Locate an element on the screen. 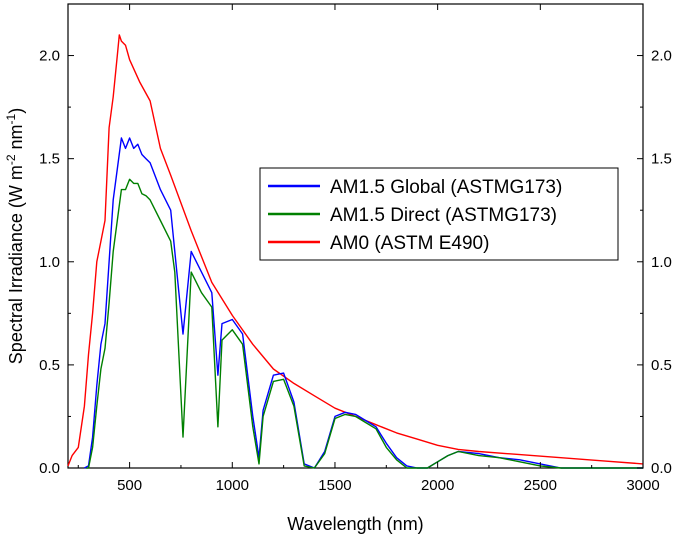  x-tick-label: 3000 is located at coordinates (642, 485).